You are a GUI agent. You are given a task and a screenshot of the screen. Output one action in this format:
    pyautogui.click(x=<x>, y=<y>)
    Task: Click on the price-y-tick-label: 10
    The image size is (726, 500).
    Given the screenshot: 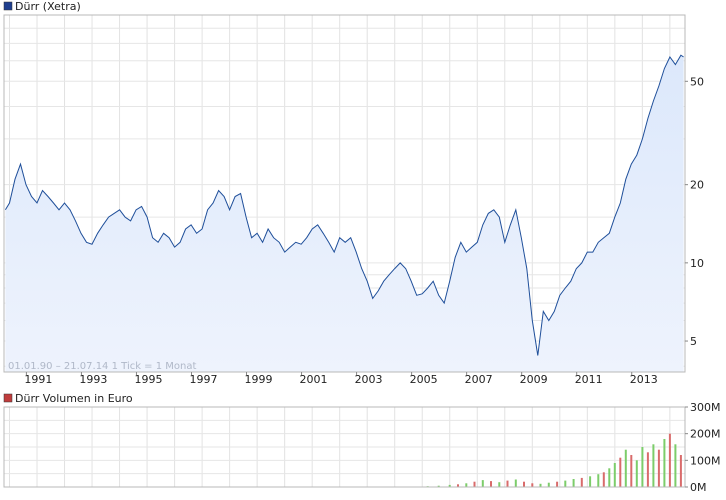 What is the action you would take?
    pyautogui.click(x=697, y=263)
    